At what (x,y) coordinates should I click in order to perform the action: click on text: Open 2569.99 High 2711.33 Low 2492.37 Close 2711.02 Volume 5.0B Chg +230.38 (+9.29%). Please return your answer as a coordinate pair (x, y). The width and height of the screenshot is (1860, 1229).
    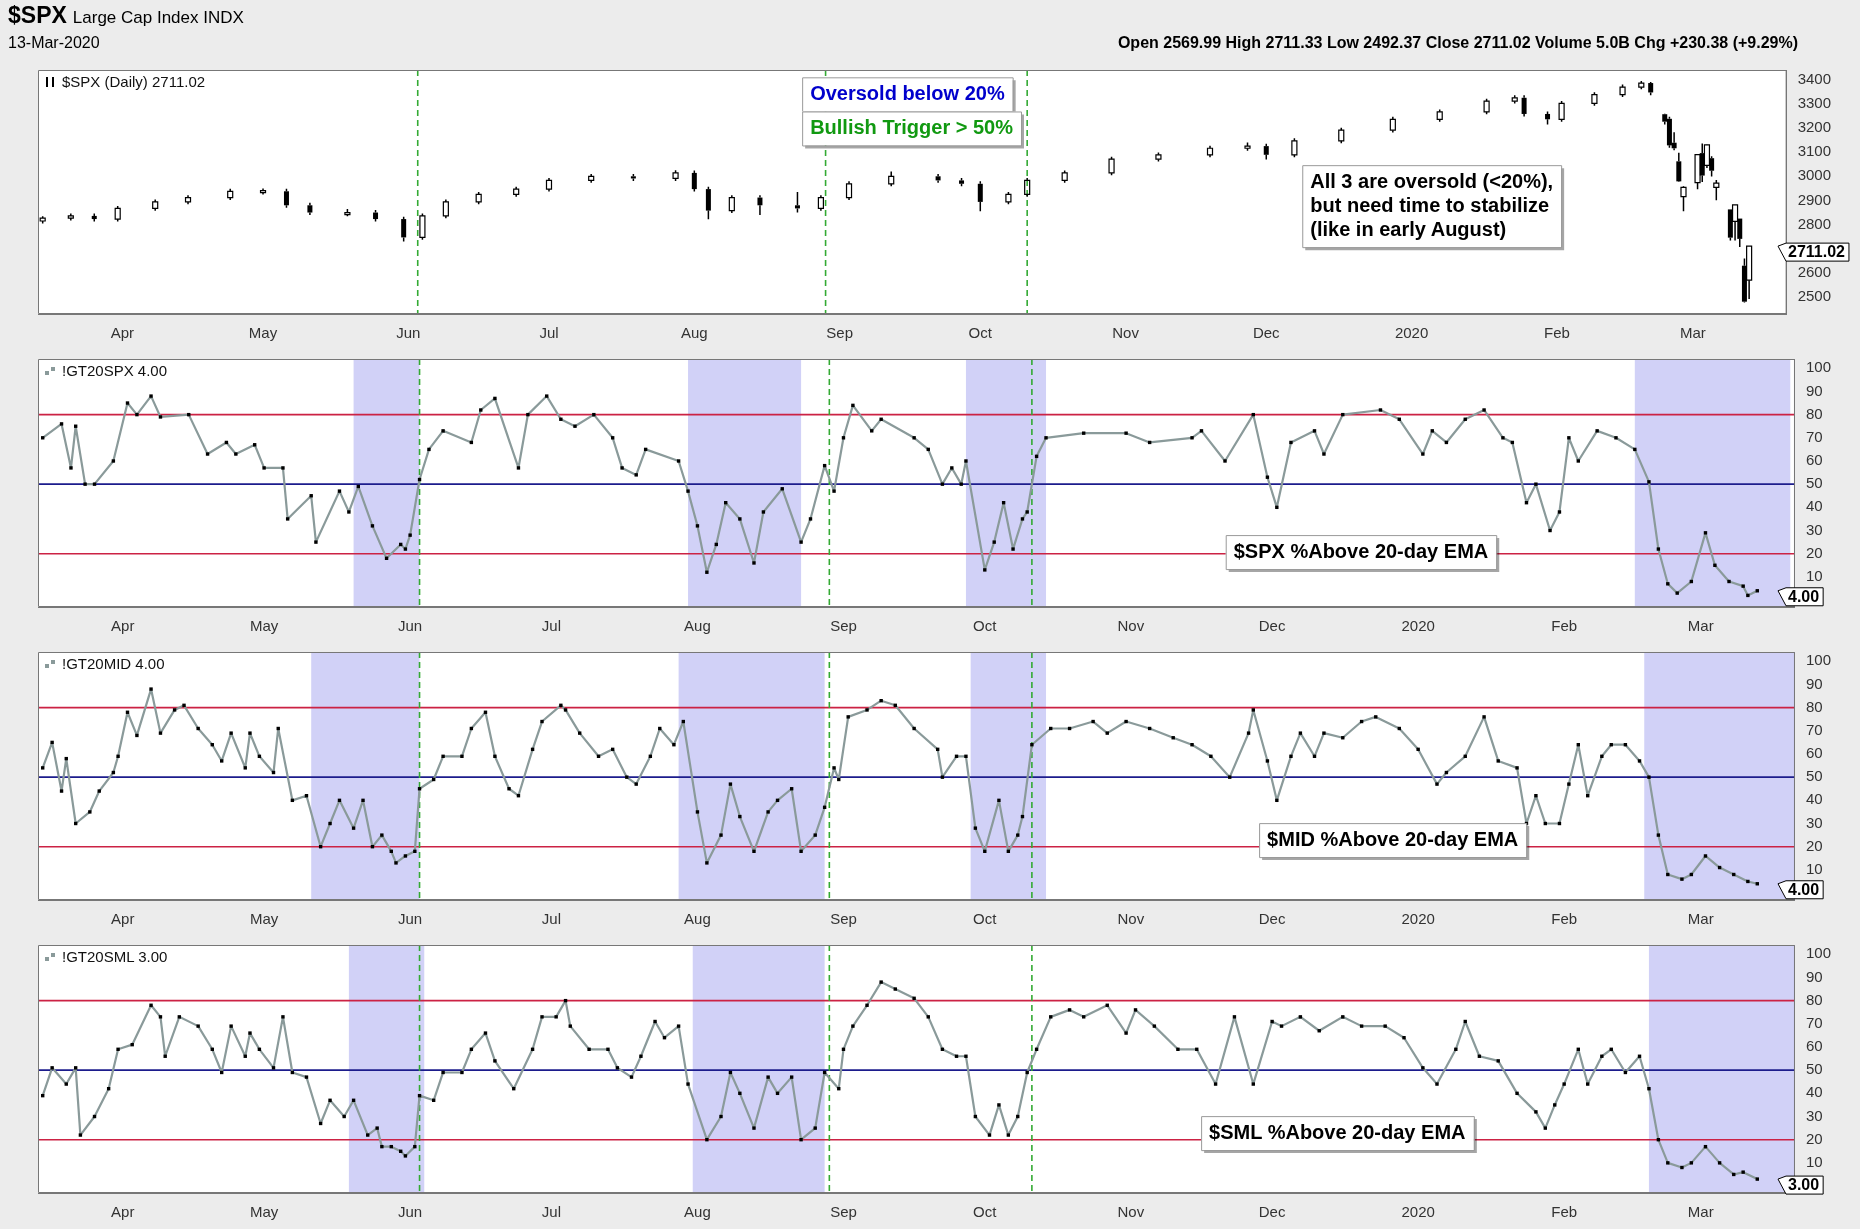
    Looking at the image, I should click on (1457, 43).